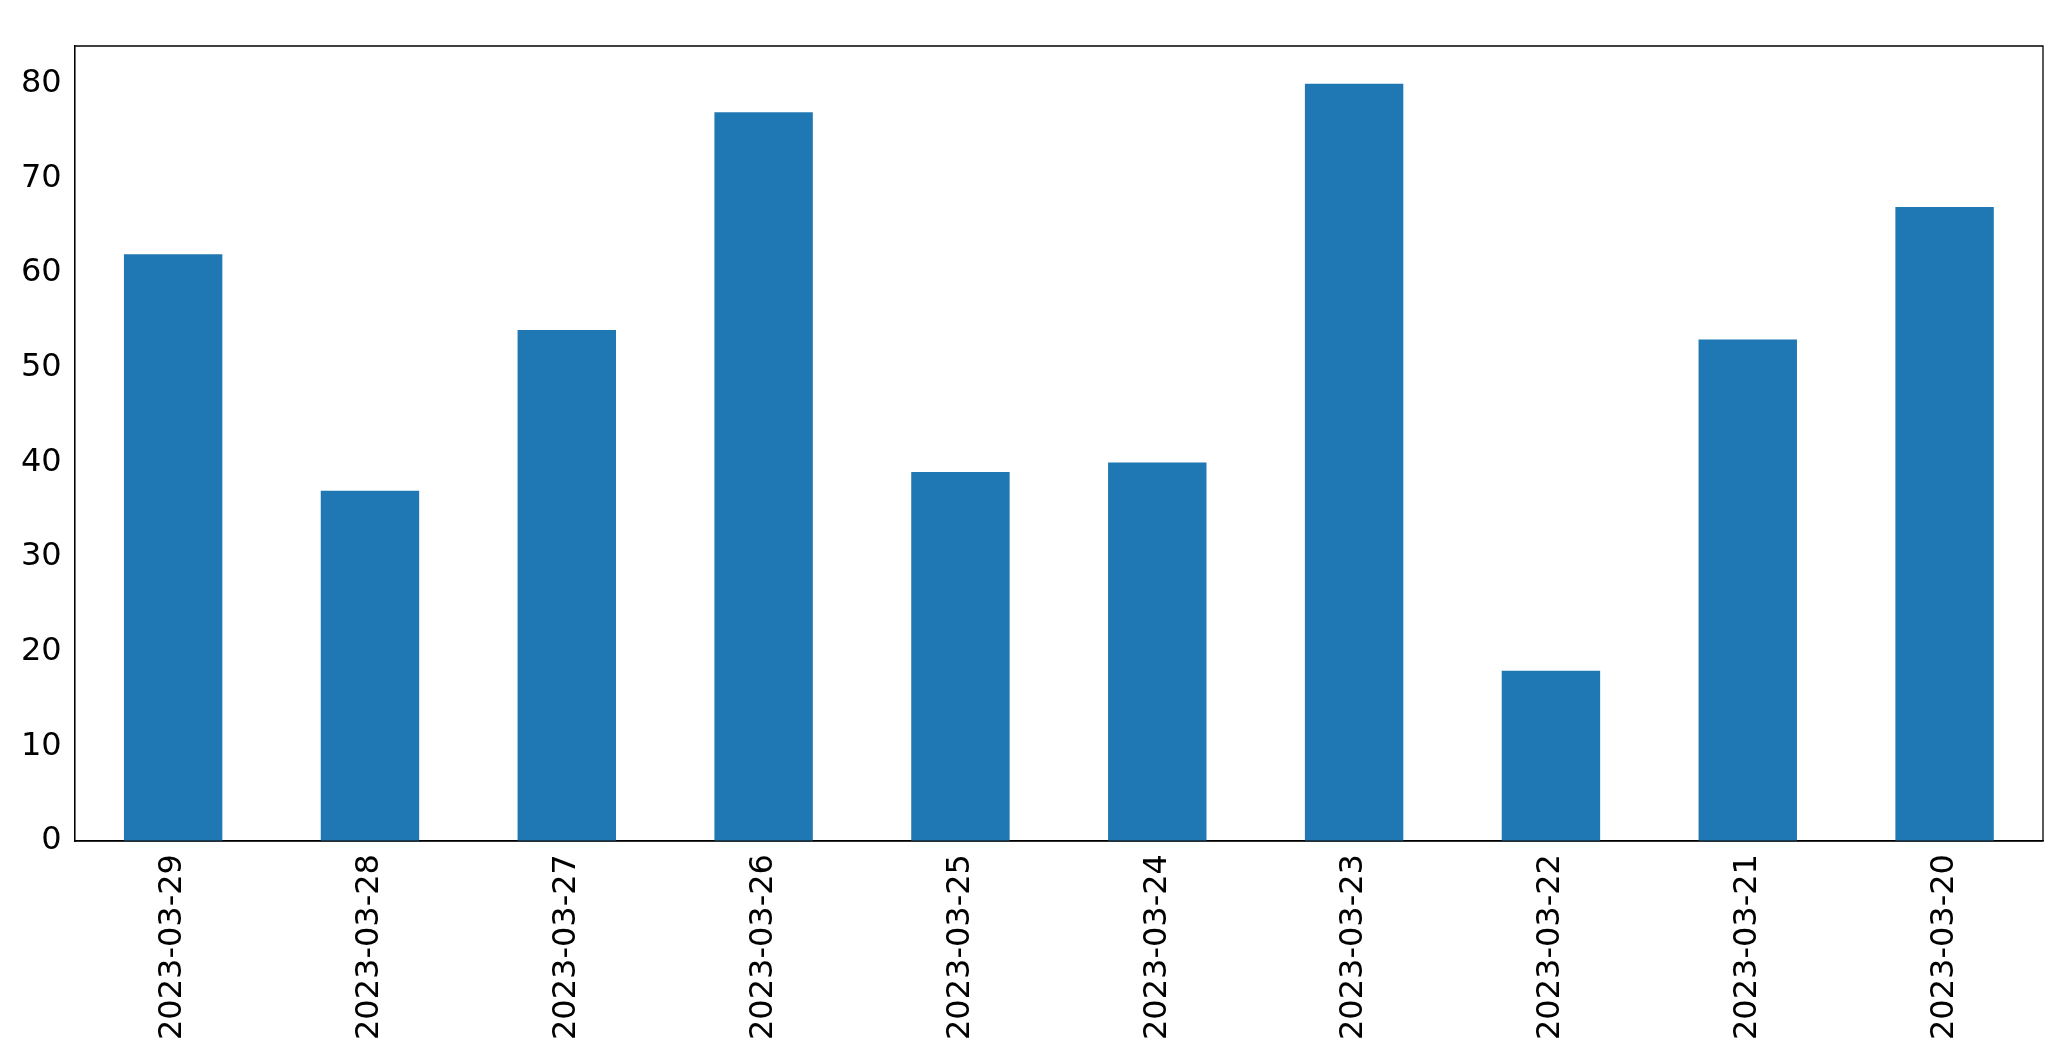  I want to click on y-tick-label: 80, so click(41, 81).